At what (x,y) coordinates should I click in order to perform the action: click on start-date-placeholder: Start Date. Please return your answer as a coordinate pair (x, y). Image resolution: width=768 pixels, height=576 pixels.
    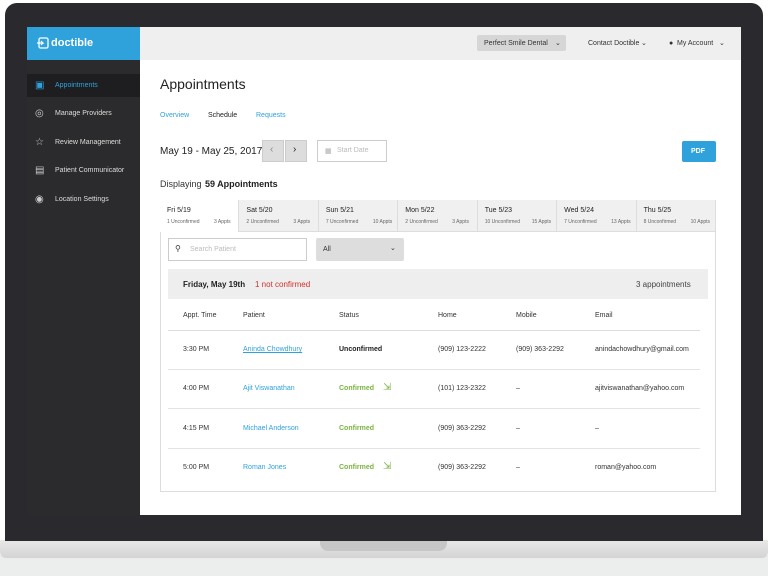
    Looking at the image, I should click on (353, 150).